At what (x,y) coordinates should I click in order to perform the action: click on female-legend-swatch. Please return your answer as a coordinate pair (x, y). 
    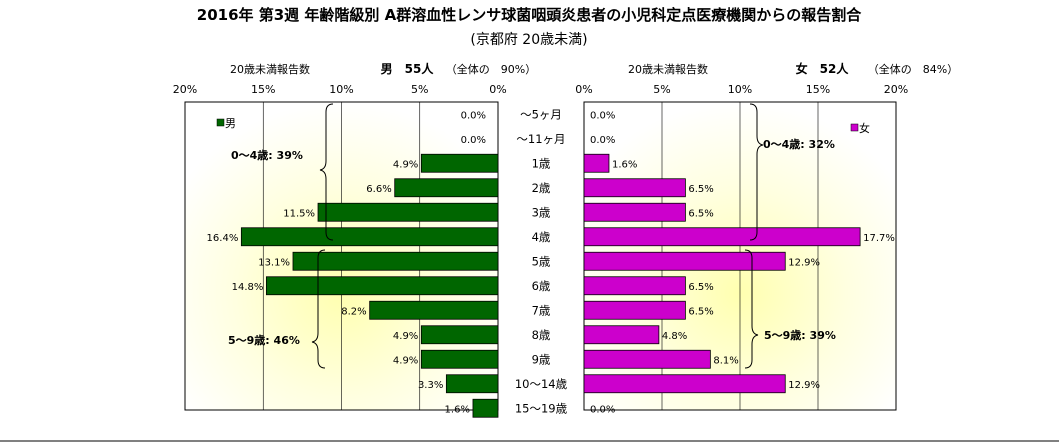
    Looking at the image, I should click on (854, 127).